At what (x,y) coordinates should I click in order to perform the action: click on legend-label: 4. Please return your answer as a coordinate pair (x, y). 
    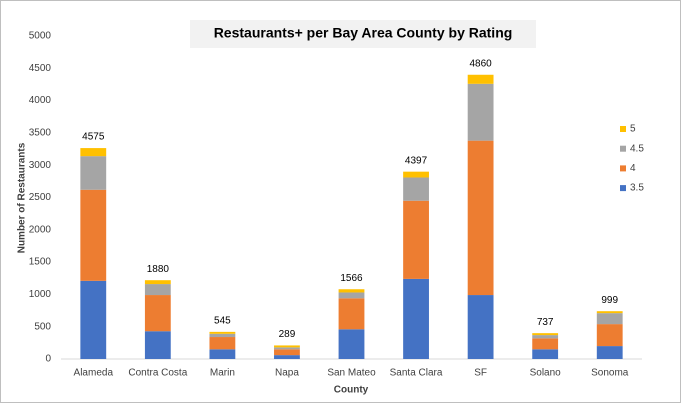
    Looking at the image, I should click on (633, 168).